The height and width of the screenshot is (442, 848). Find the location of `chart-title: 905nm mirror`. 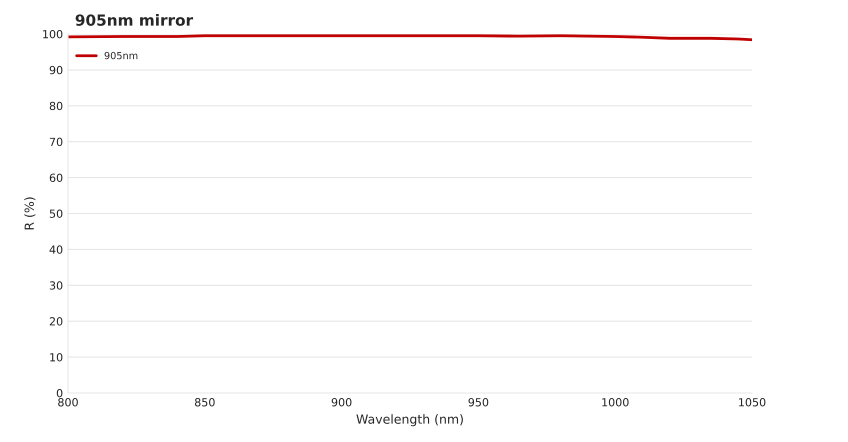

chart-title: 905nm mirror is located at coordinates (135, 20).